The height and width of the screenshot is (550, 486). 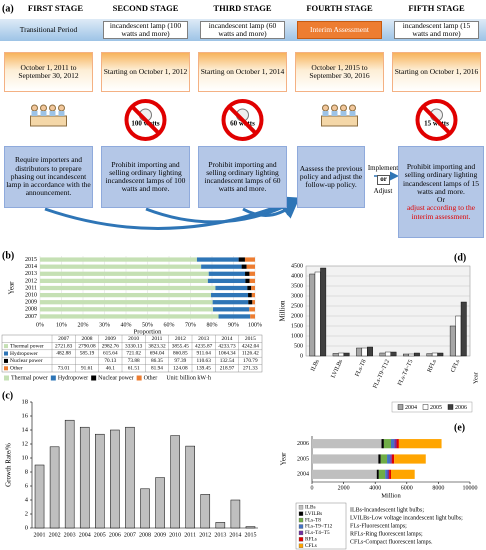 I want to click on table-cell: 4233.73, so click(x=227, y=346).